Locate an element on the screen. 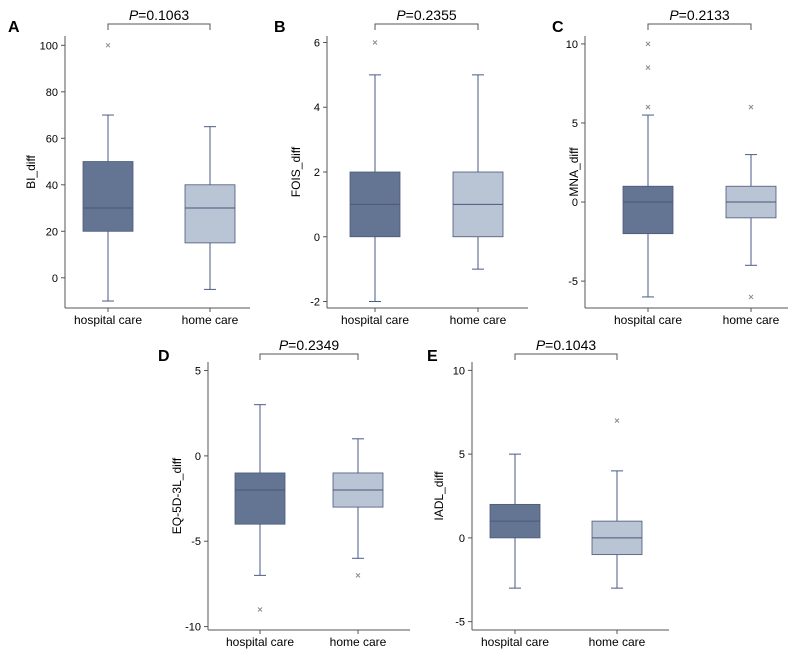 The width and height of the screenshot is (800, 656). p-value: =0.2349 is located at coordinates (313, 345).